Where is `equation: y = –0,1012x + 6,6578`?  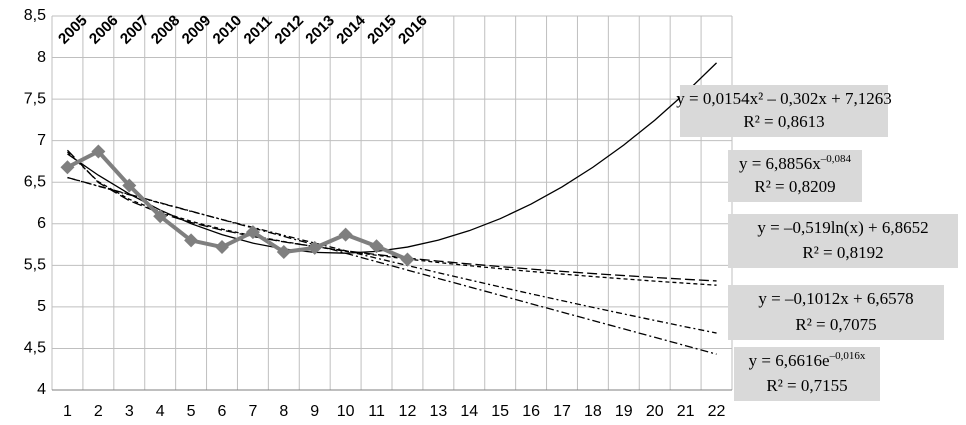
equation: y = –0,1012x + 6,6578 is located at coordinates (835, 298).